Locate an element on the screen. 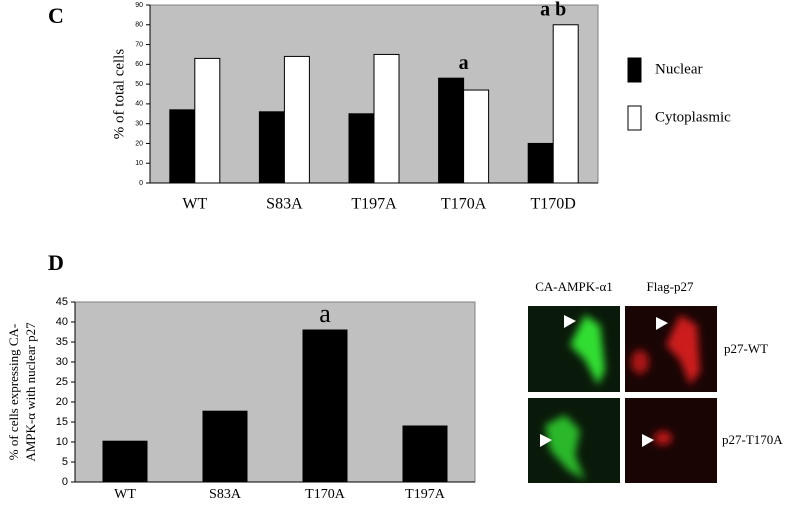 This screenshot has width=800, height=505. y-tick-label: 45 is located at coordinates (62, 302).